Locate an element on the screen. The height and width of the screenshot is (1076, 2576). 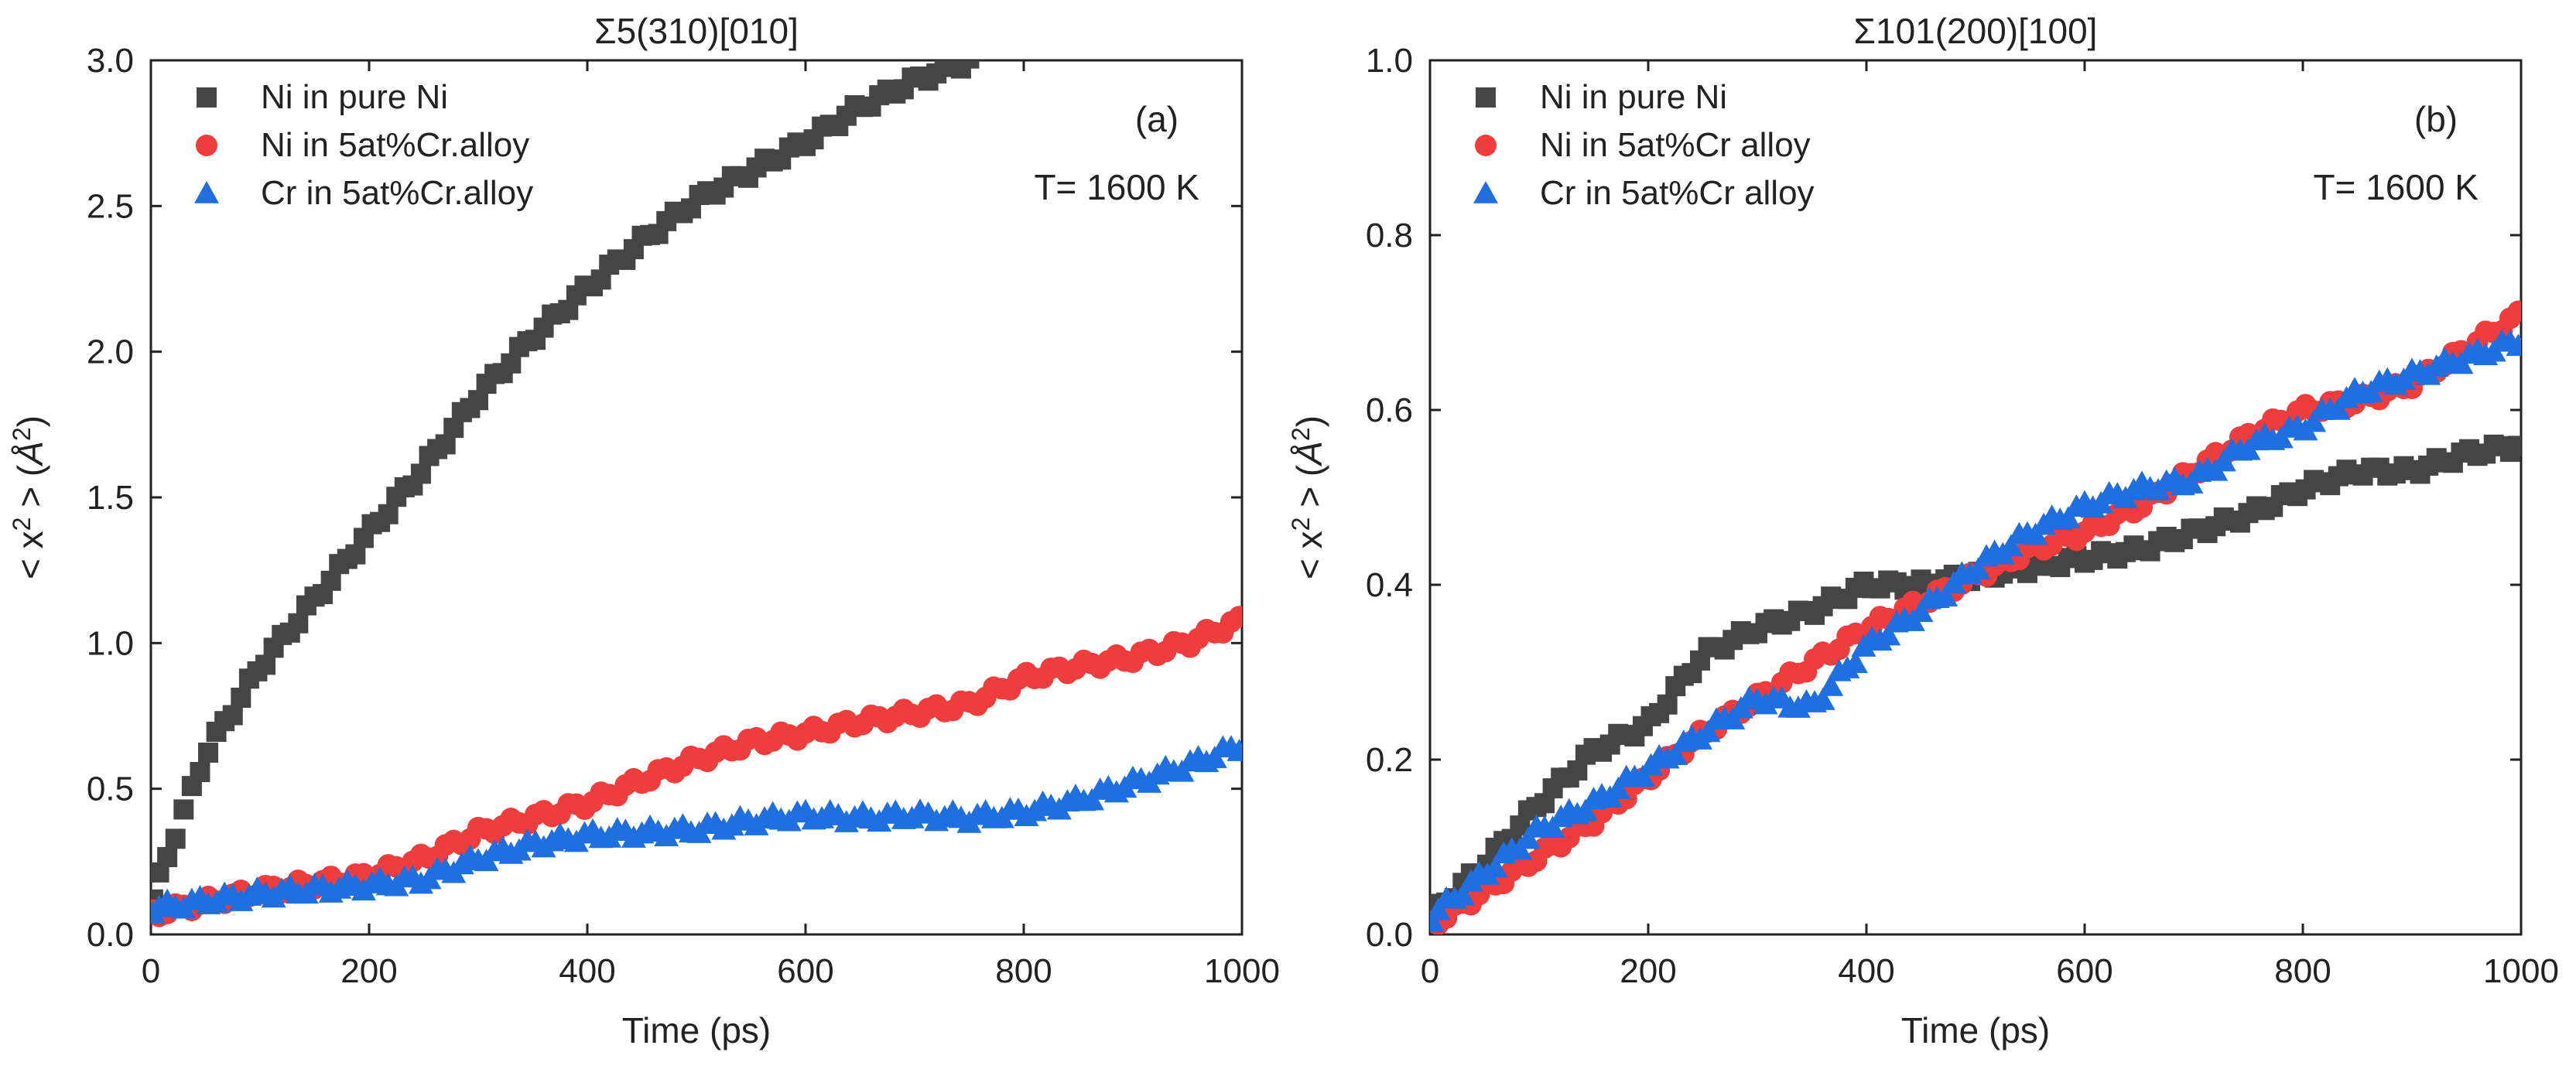
panel-b-legend-label: Ni in 5at%Cr alloy is located at coordinates (1676, 145).